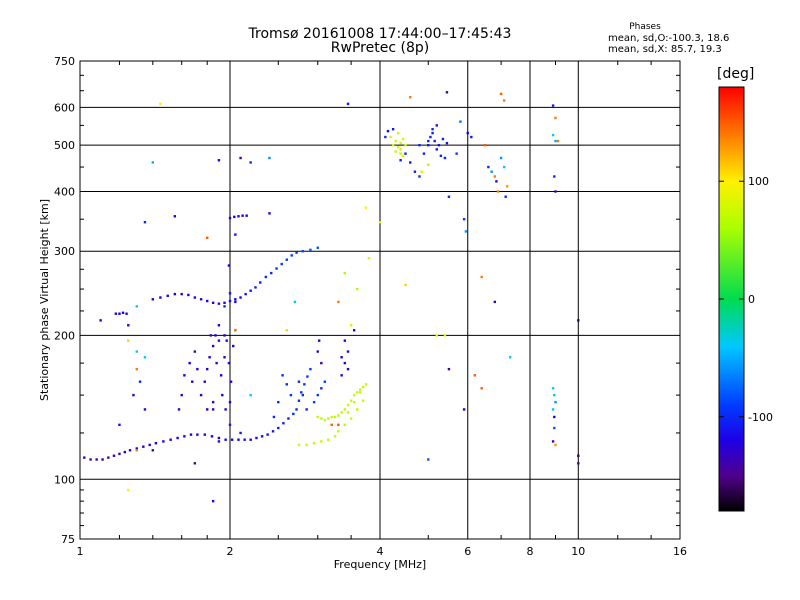  I want to click on colorbar-label: [deg], so click(736, 74).